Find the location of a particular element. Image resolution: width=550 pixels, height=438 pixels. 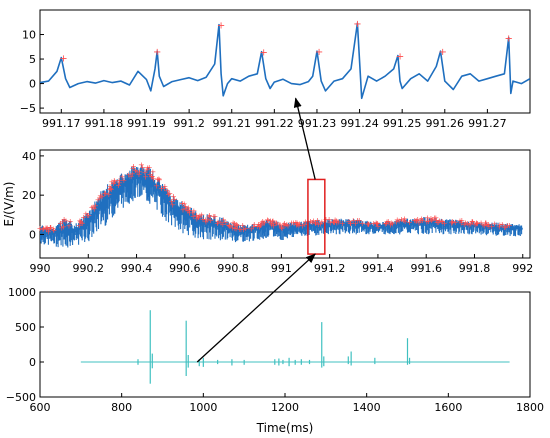

top-peak-markers: + + + + + + + + + is located at coordinates (286, 41).